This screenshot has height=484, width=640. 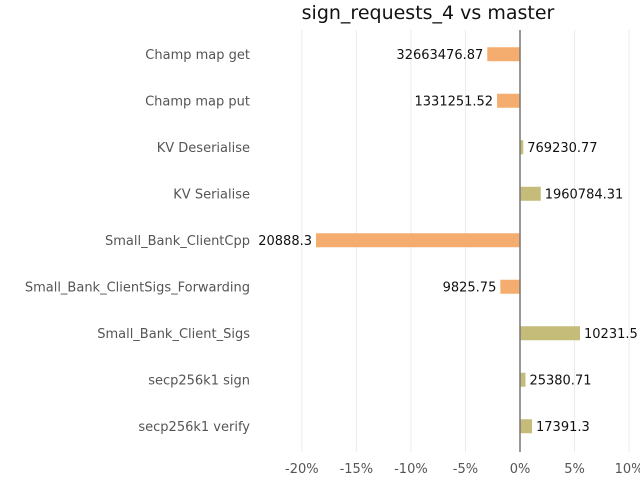 What do you see at coordinates (439, 55) in the screenshot?
I see `data-label: 32663476.87` at bounding box center [439, 55].